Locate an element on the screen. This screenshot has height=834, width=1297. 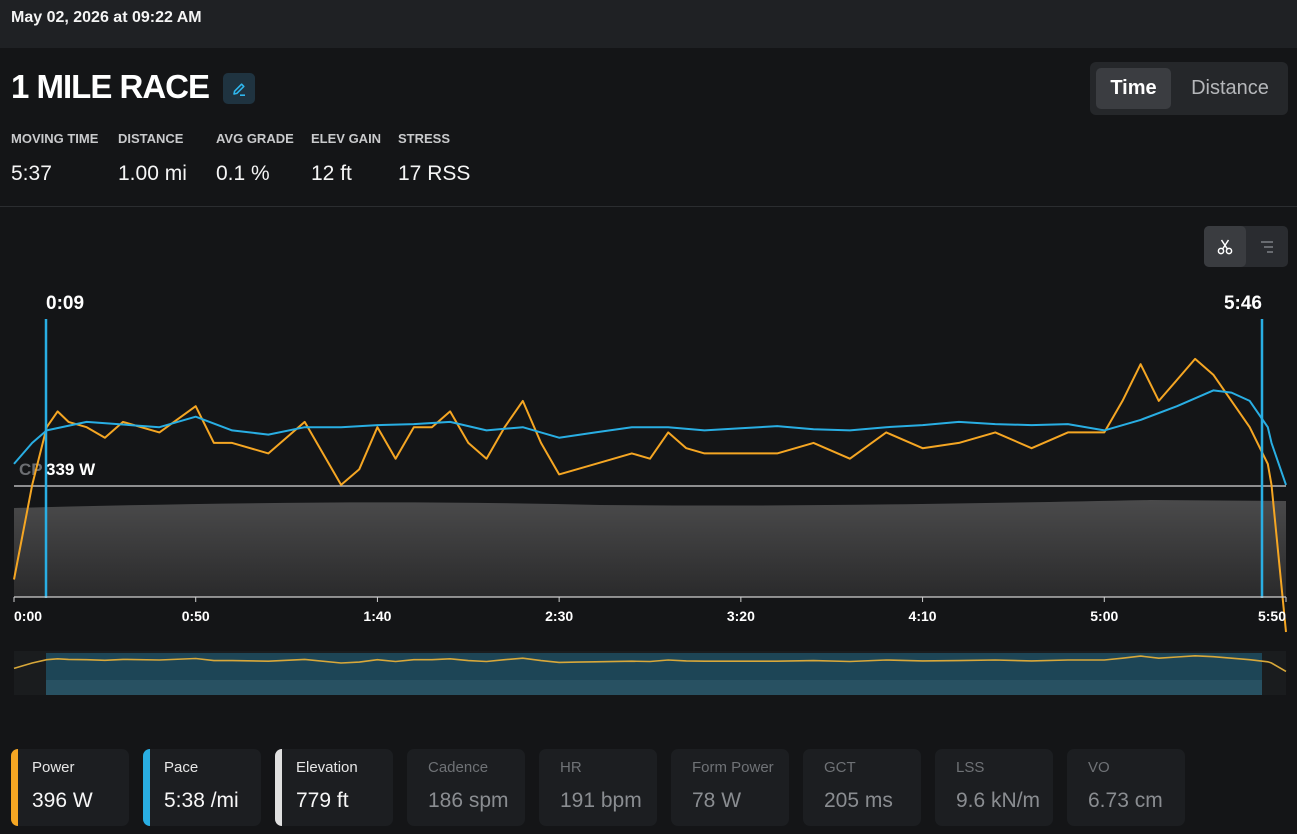
menu-lines-icon is located at coordinates (1267, 247).